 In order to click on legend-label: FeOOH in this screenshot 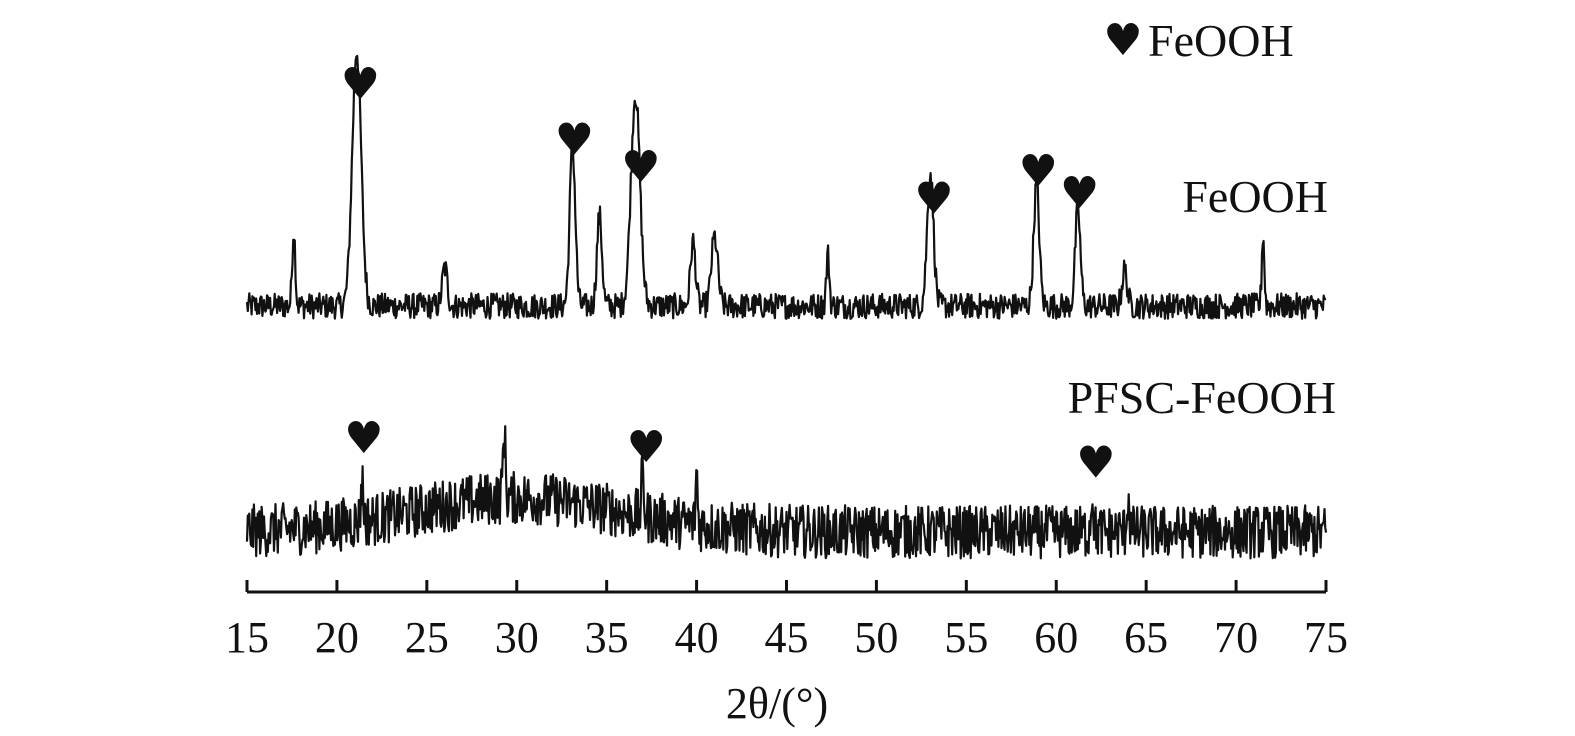, I will do `click(1221, 40)`.